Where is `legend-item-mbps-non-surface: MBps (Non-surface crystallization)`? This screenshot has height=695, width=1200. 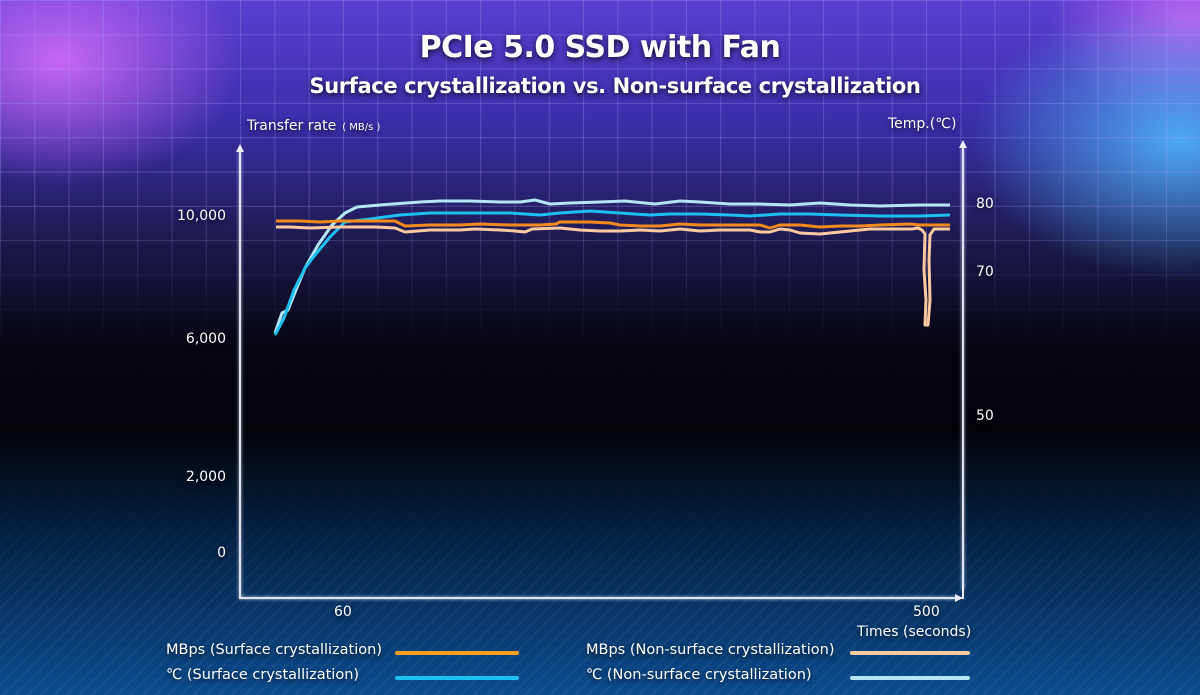 legend-item-mbps-non-surface: MBps (Non-surface crystallization) is located at coordinates (710, 650).